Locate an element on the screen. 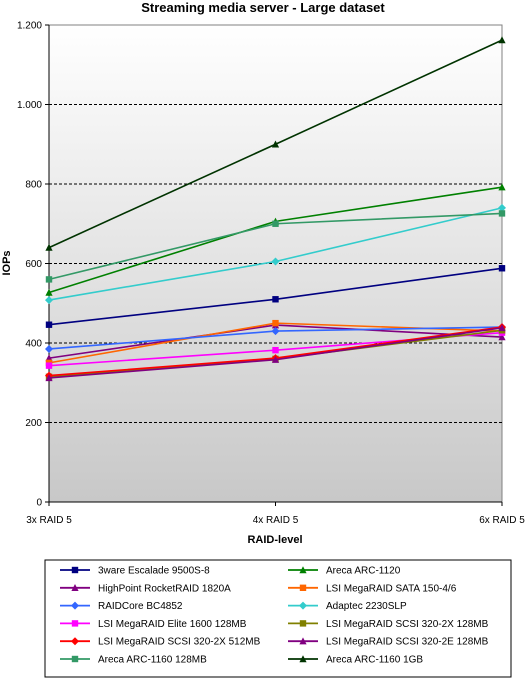  legend-entry: 3ware Escalade 9500S-8 is located at coordinates (135, 571).